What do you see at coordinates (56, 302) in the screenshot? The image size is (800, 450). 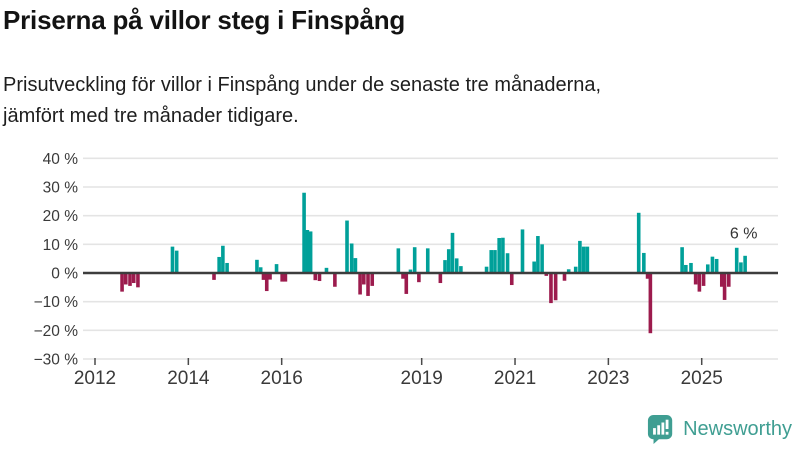 I see `y-tick-label: −10 %` at bounding box center [56, 302].